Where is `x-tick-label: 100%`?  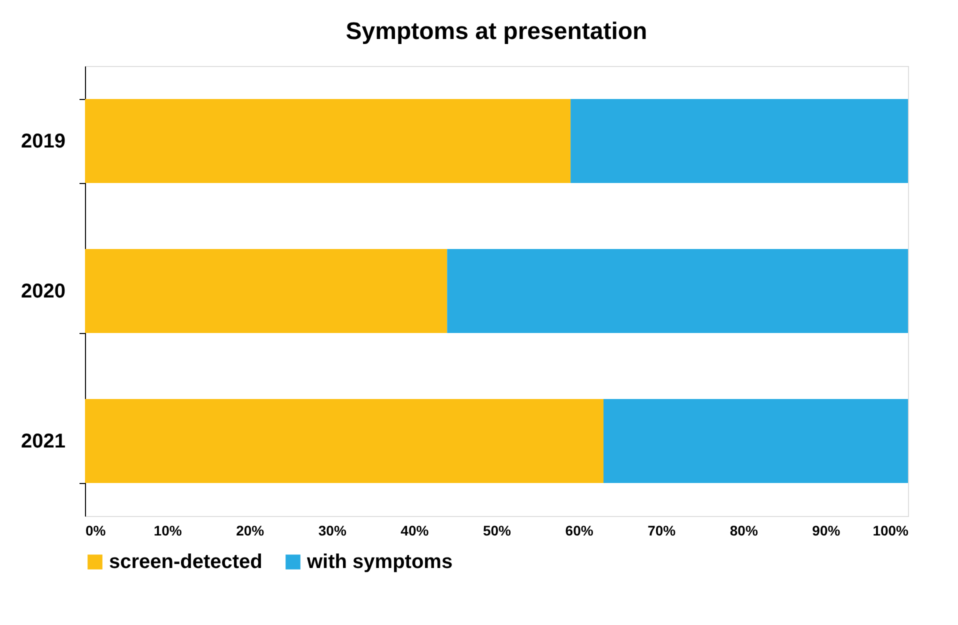 x-tick-label: 100% is located at coordinates (891, 530).